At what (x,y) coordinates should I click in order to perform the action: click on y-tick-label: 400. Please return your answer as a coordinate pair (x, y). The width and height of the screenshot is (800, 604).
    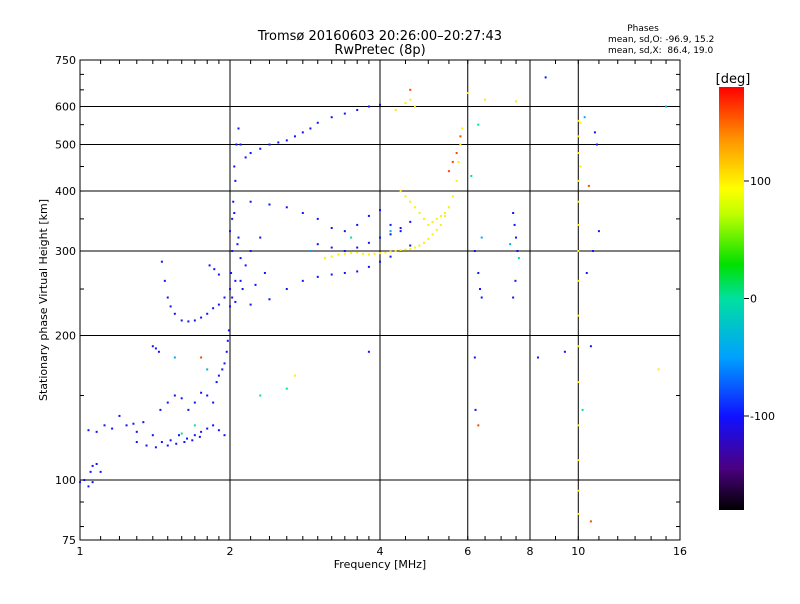
    Looking at the image, I should click on (65, 191).